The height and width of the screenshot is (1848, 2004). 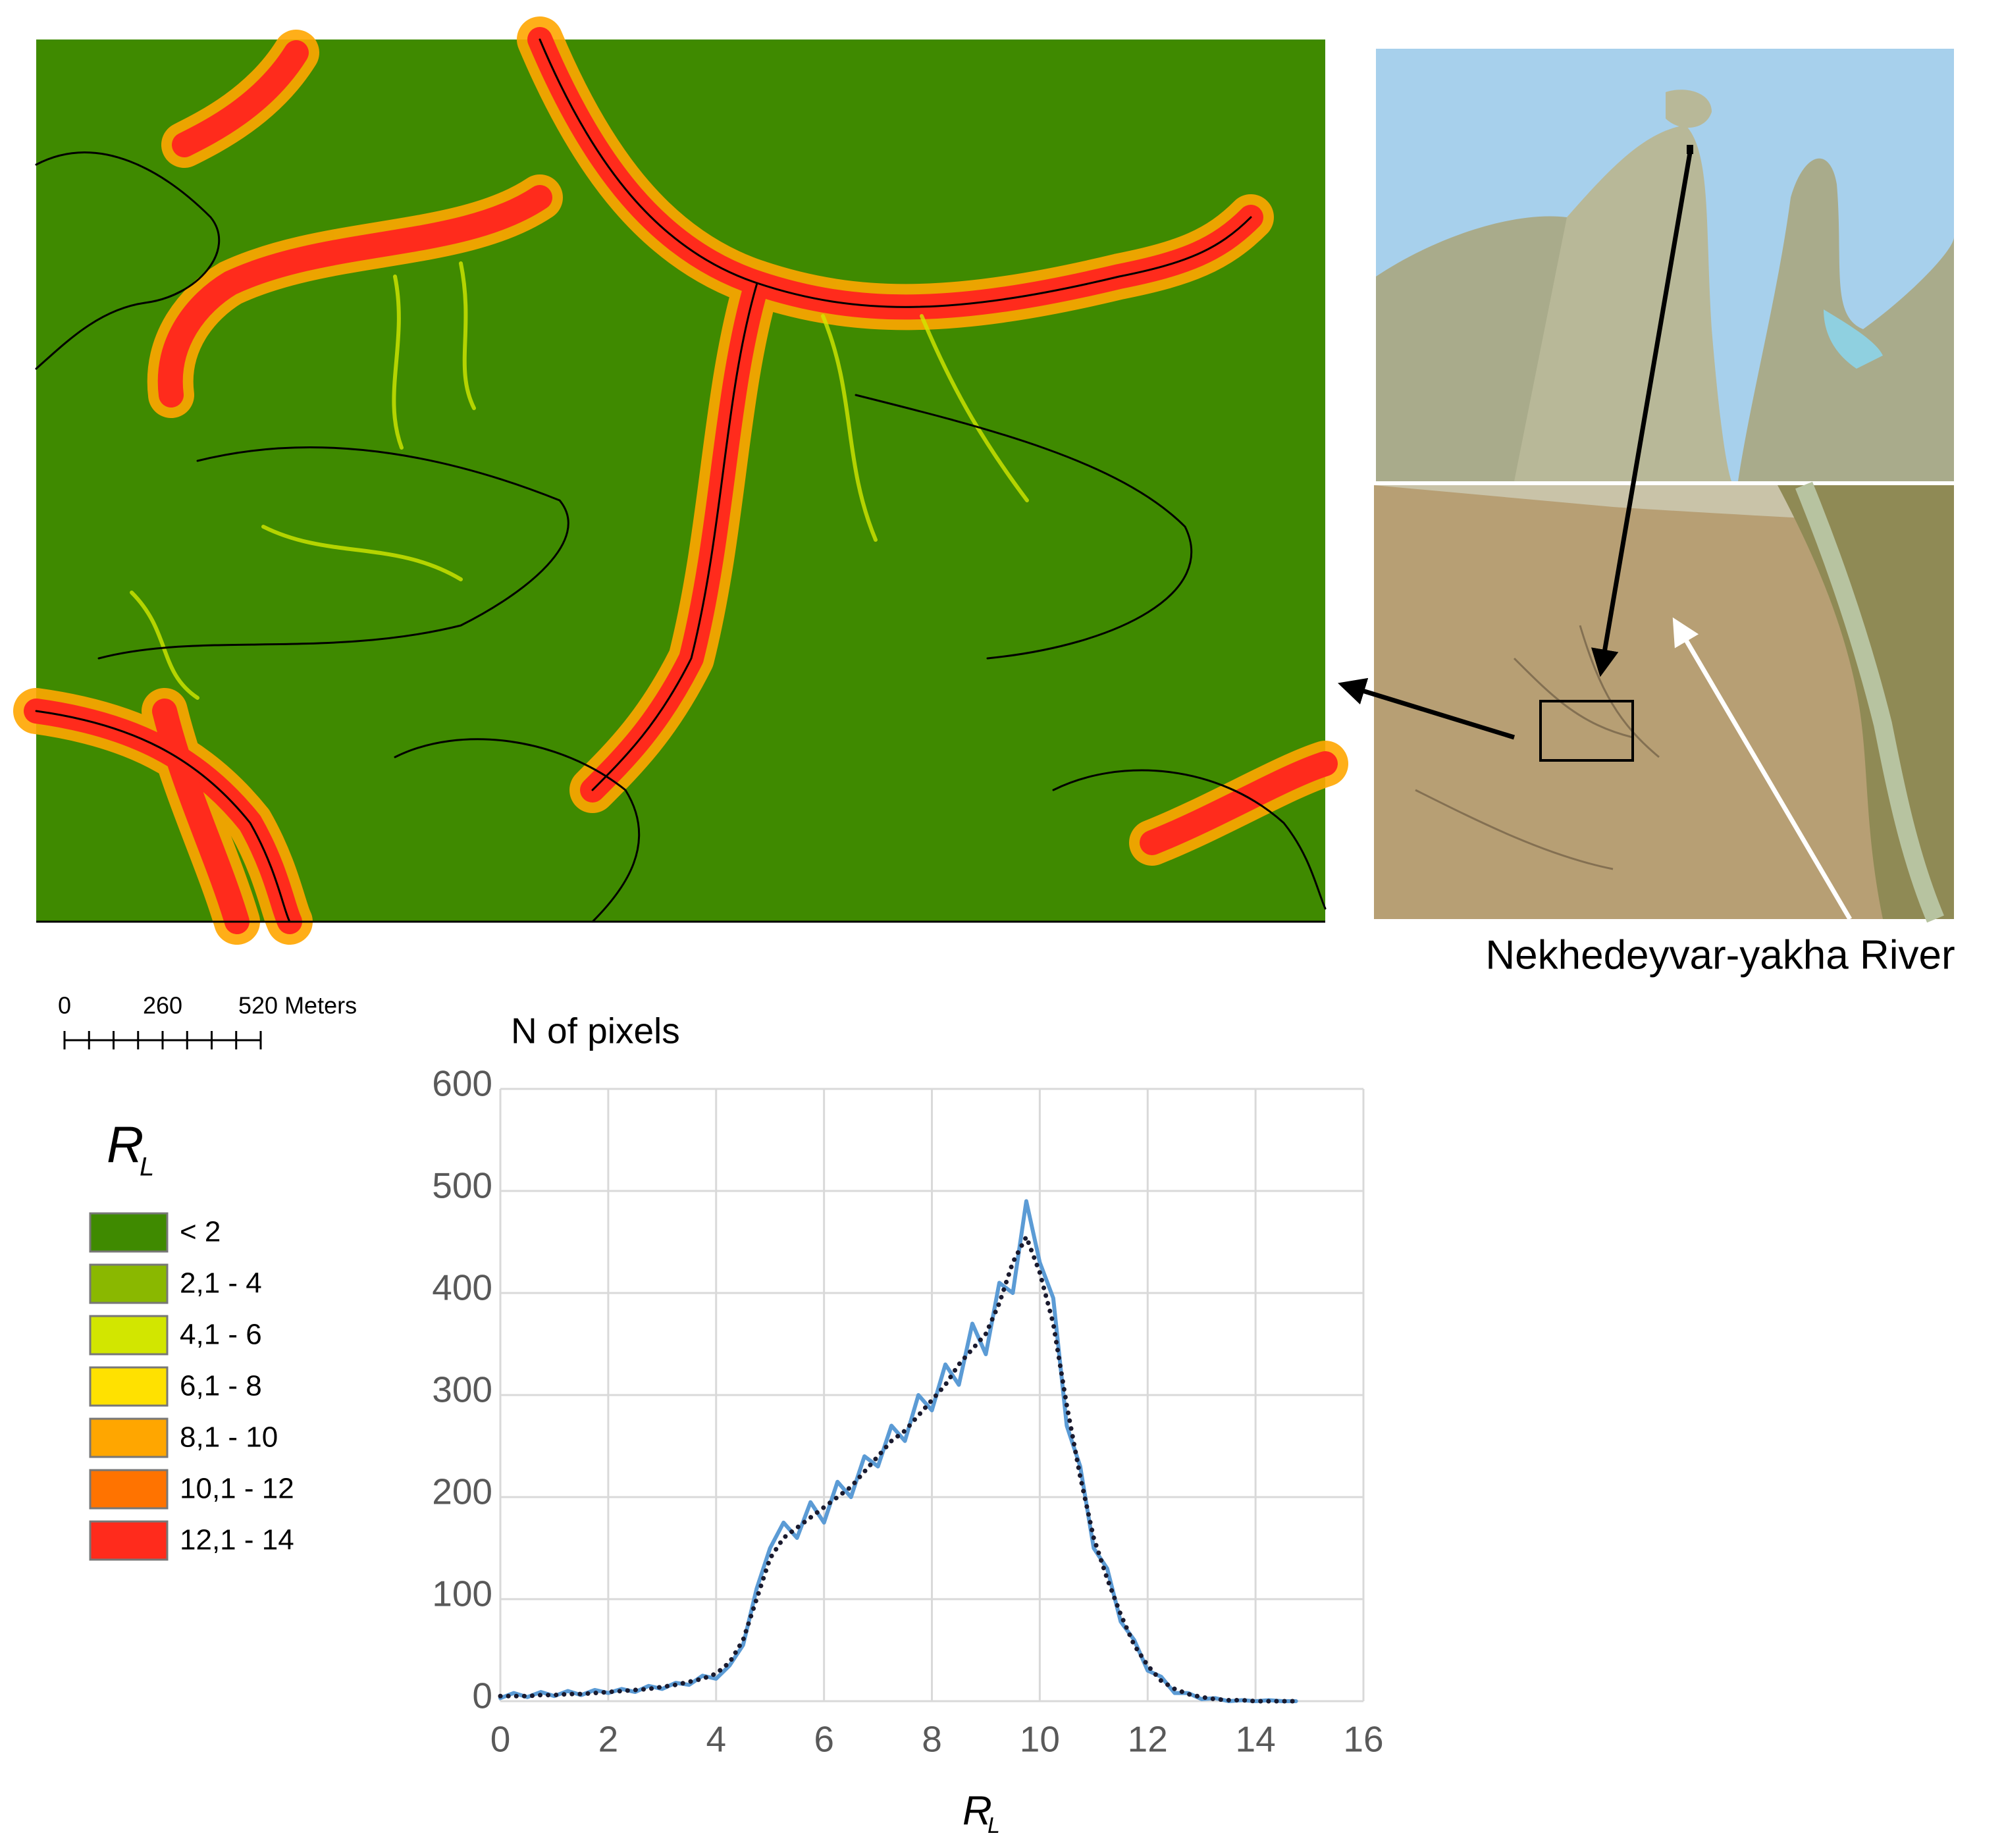 I want to click on legend-label: 4,1 - 6, so click(x=221, y=1335).